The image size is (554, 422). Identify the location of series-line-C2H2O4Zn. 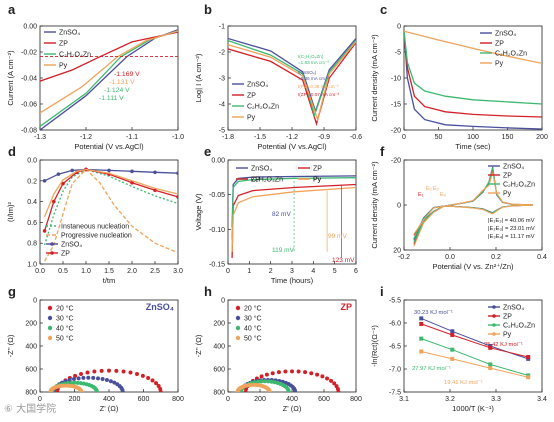
(475, 357).